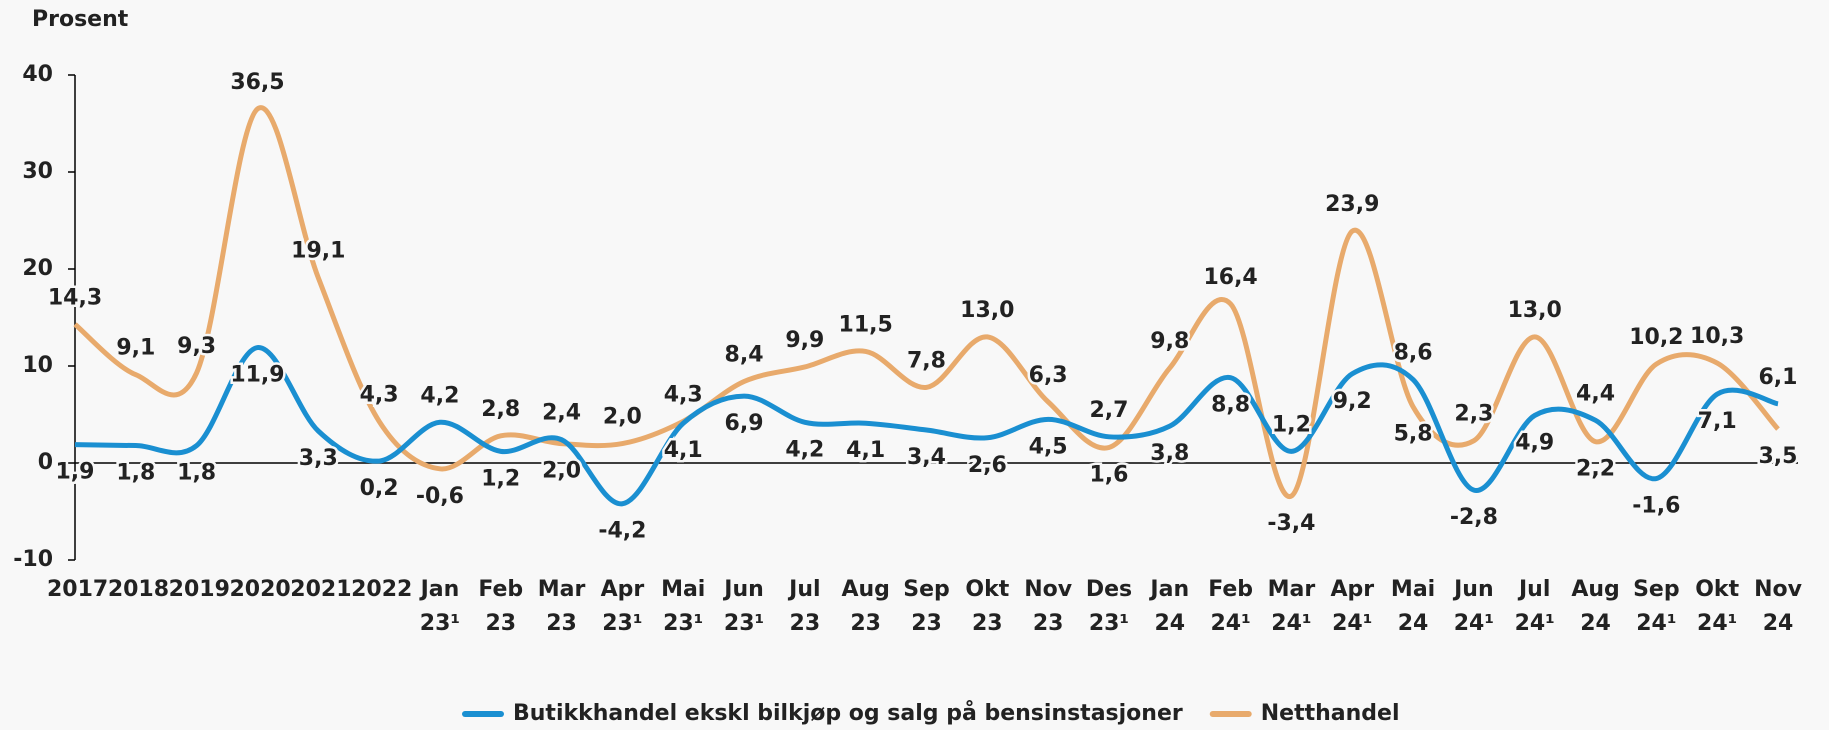 The image size is (1829, 730). What do you see at coordinates (1778, 606) in the screenshot?
I see `x-tick-label: Nov 24` at bounding box center [1778, 606].